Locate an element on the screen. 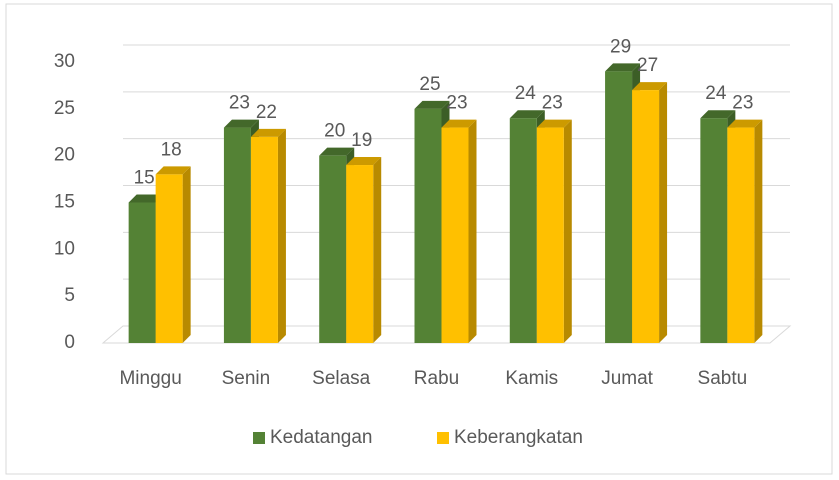  data-label: 15 is located at coordinates (144, 178).